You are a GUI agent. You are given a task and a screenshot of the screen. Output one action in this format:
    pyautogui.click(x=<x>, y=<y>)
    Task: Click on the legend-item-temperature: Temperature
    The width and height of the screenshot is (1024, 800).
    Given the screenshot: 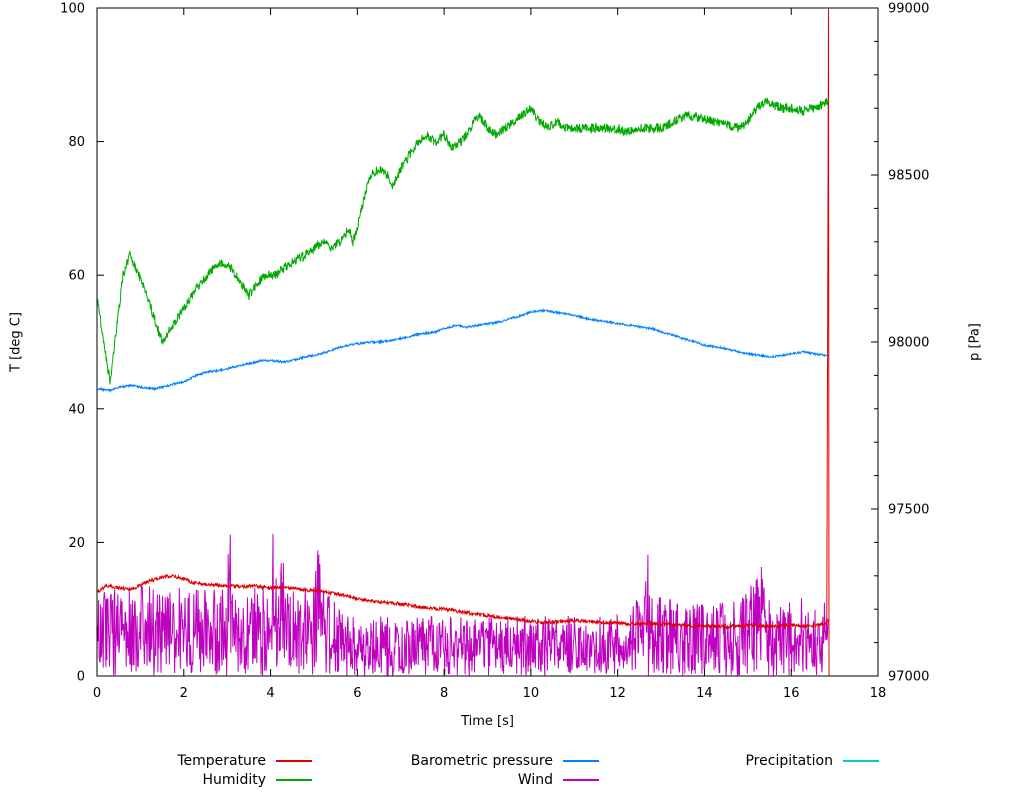 What is the action you would take?
    pyautogui.click(x=186, y=761)
    